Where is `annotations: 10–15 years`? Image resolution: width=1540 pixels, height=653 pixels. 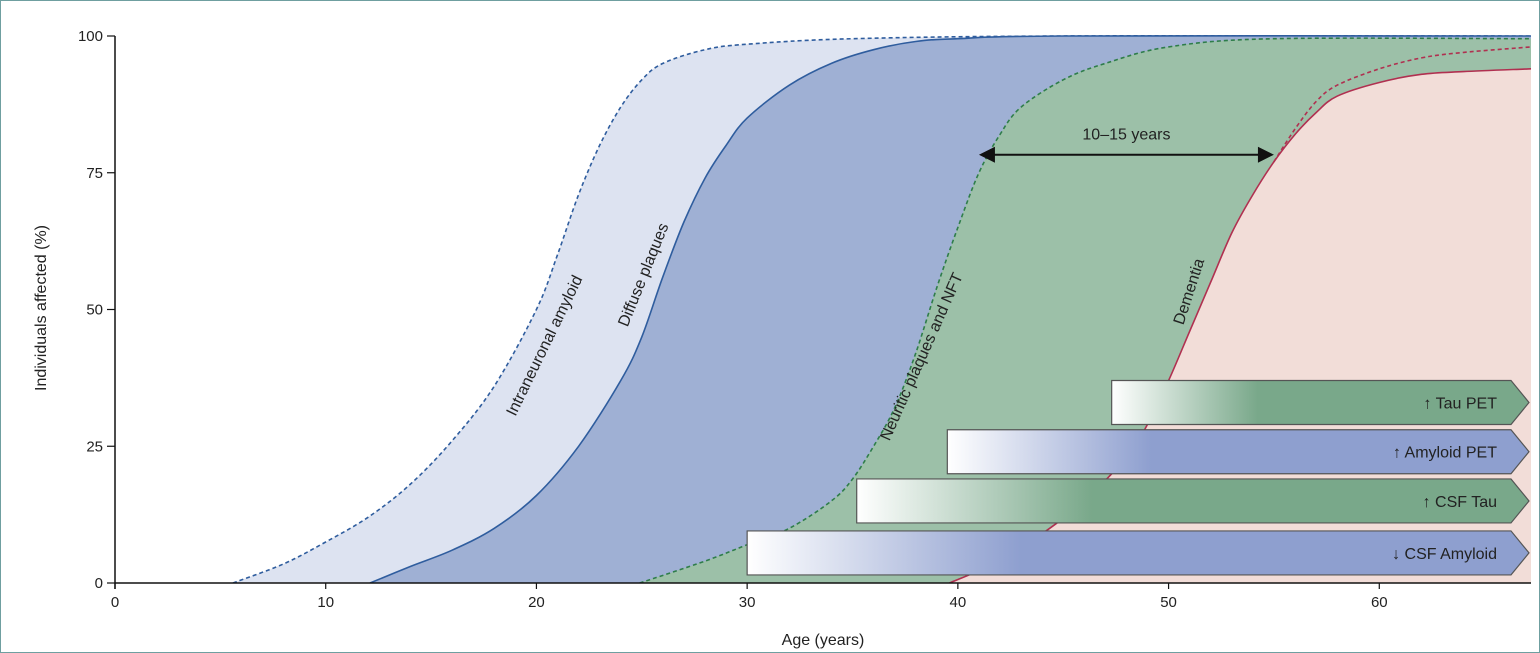
annotations: 10–15 years is located at coordinates (1126, 145).